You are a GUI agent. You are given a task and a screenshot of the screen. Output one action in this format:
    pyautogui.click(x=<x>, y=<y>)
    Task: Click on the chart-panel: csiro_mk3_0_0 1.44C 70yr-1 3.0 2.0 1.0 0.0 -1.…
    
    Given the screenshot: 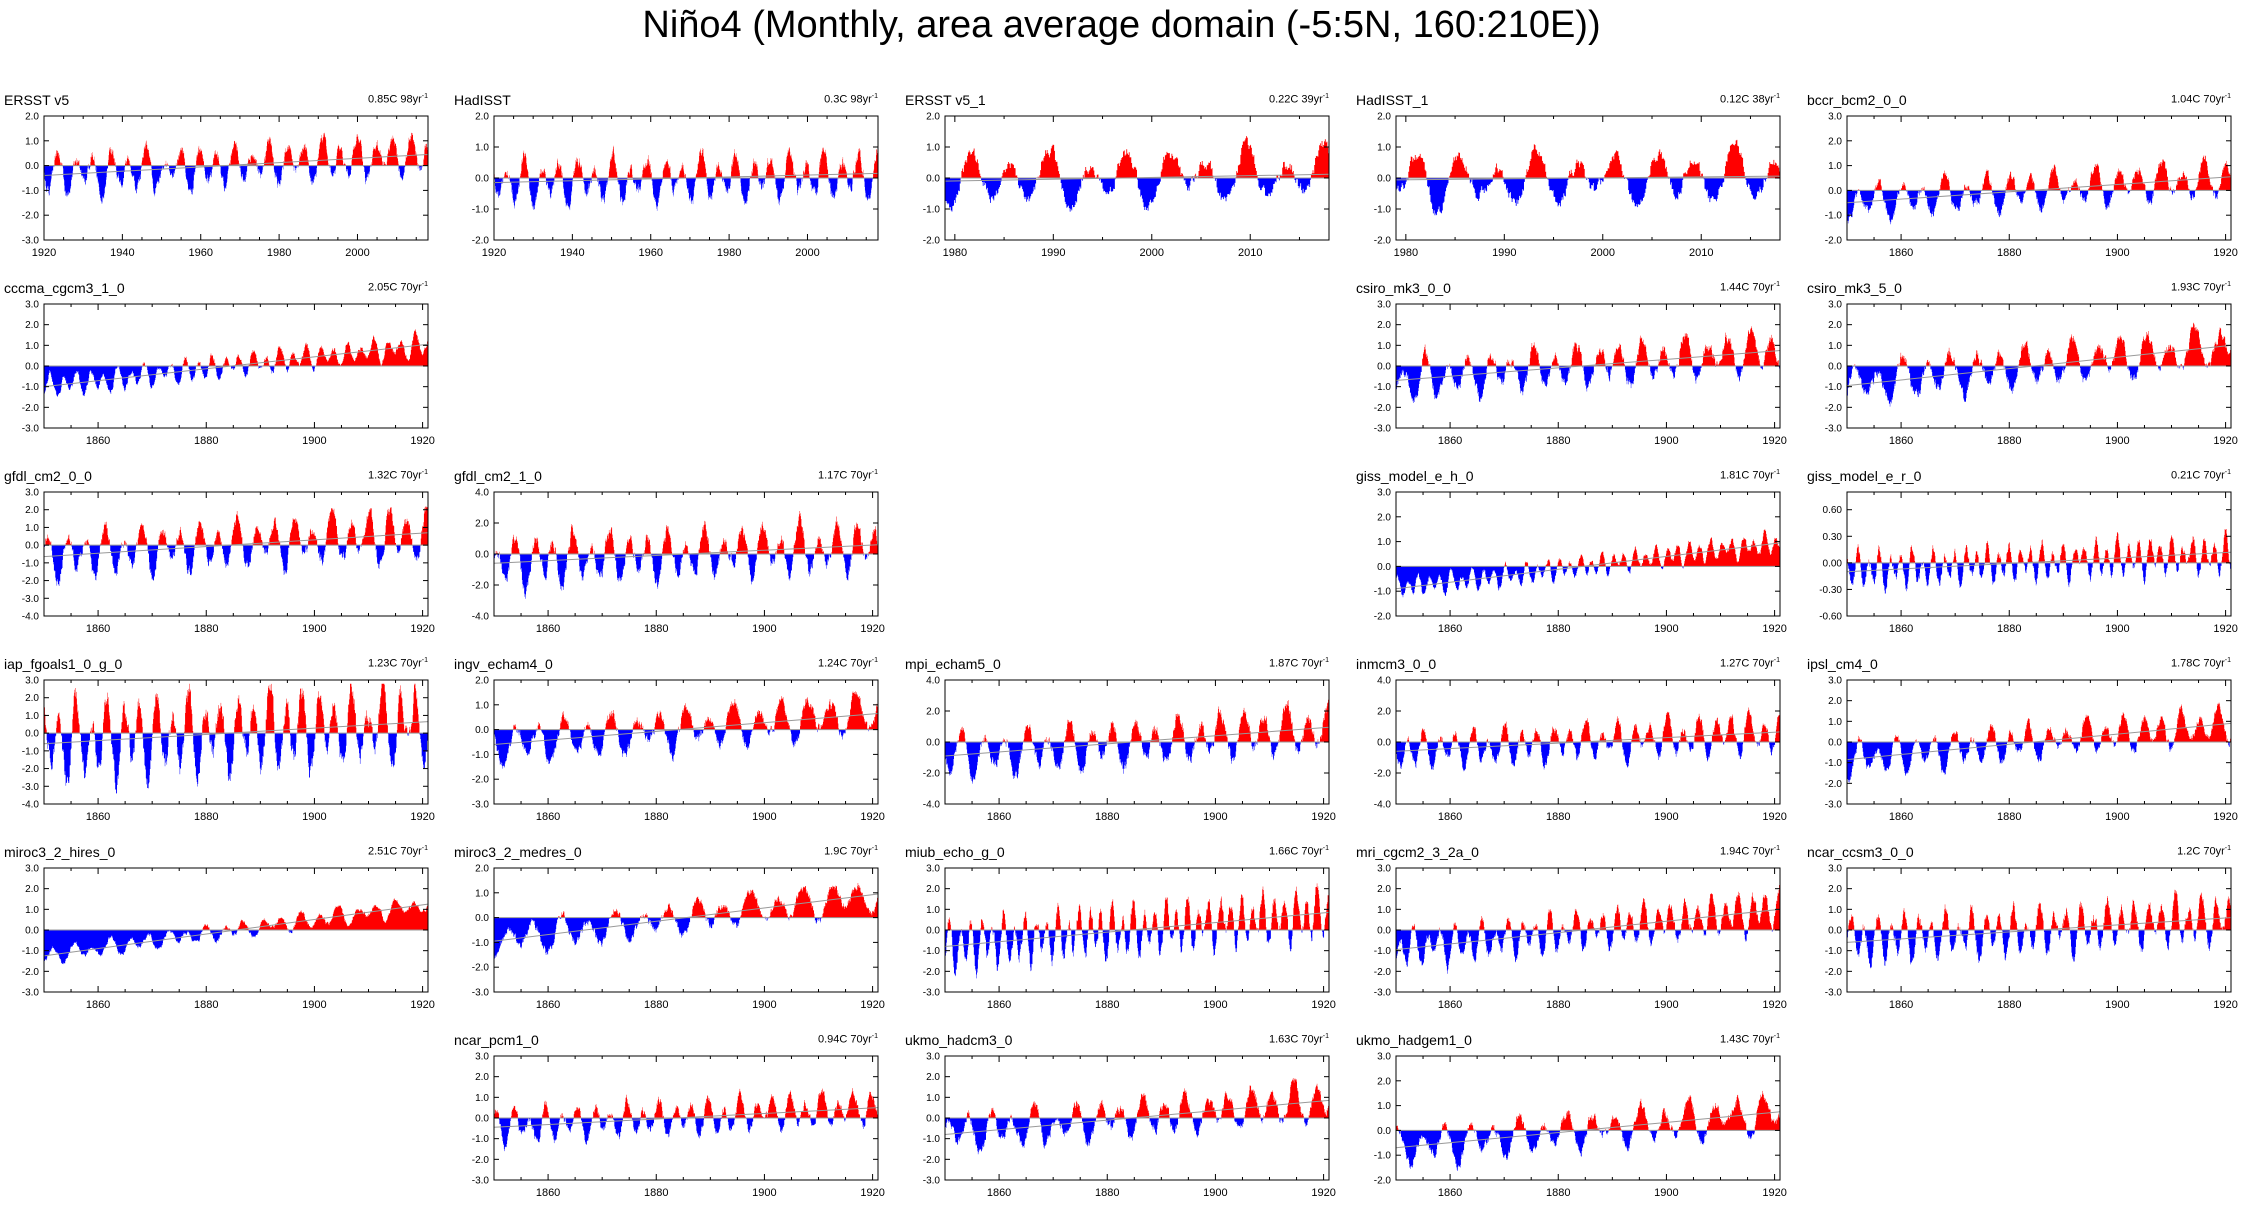 What is the action you would take?
    pyautogui.click(x=1574, y=372)
    